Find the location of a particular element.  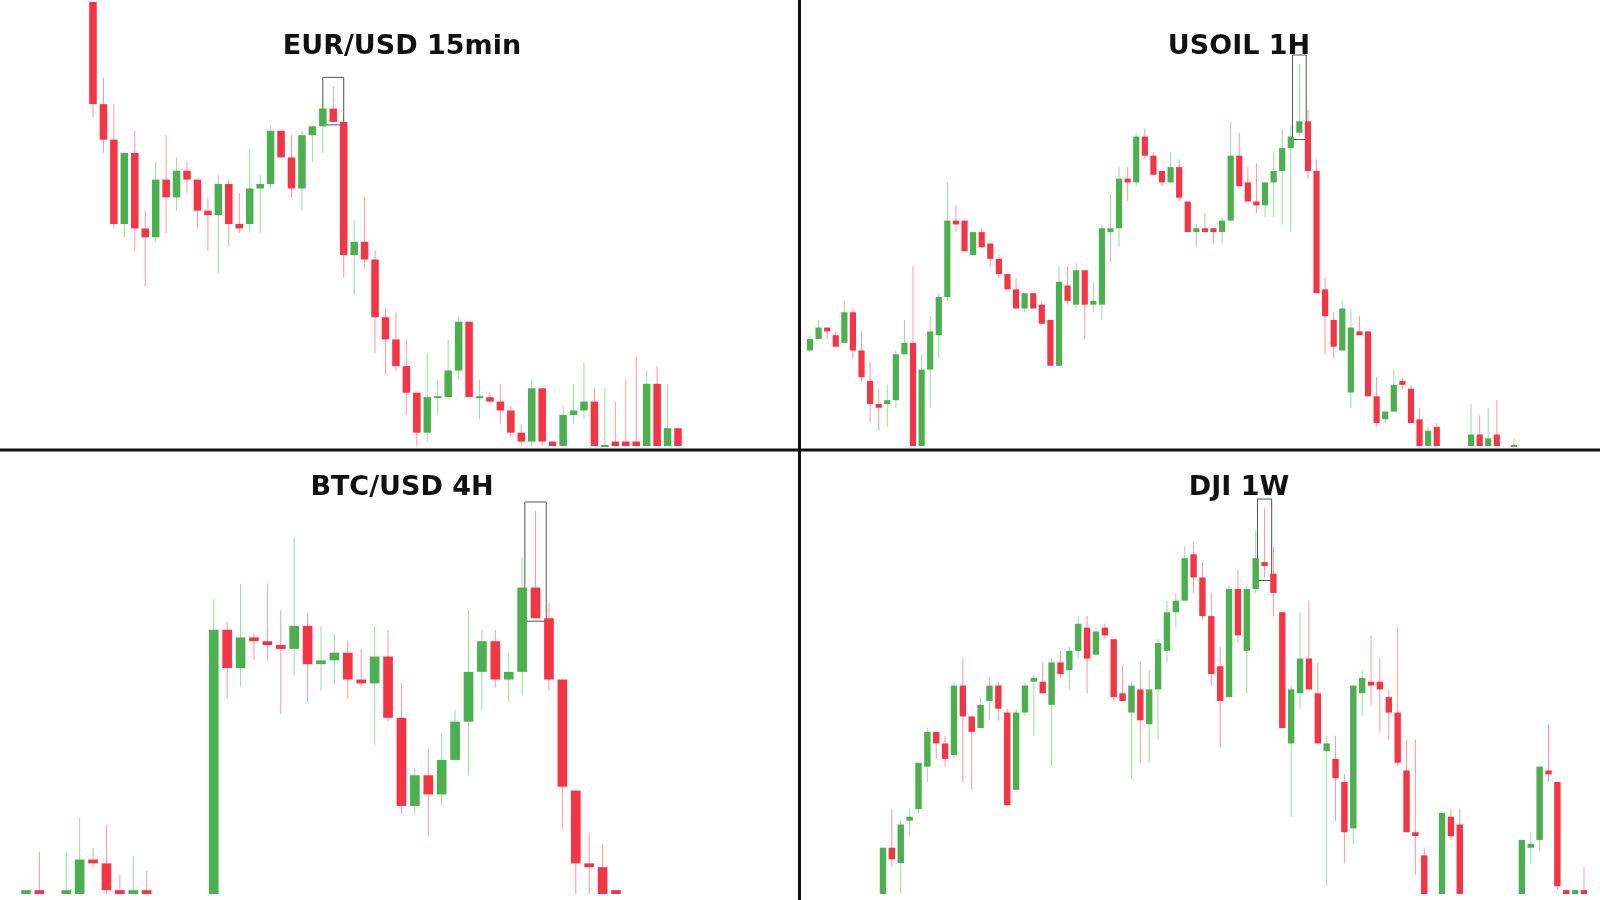

chart-title: BTC/USD 4H is located at coordinates (402, 485).